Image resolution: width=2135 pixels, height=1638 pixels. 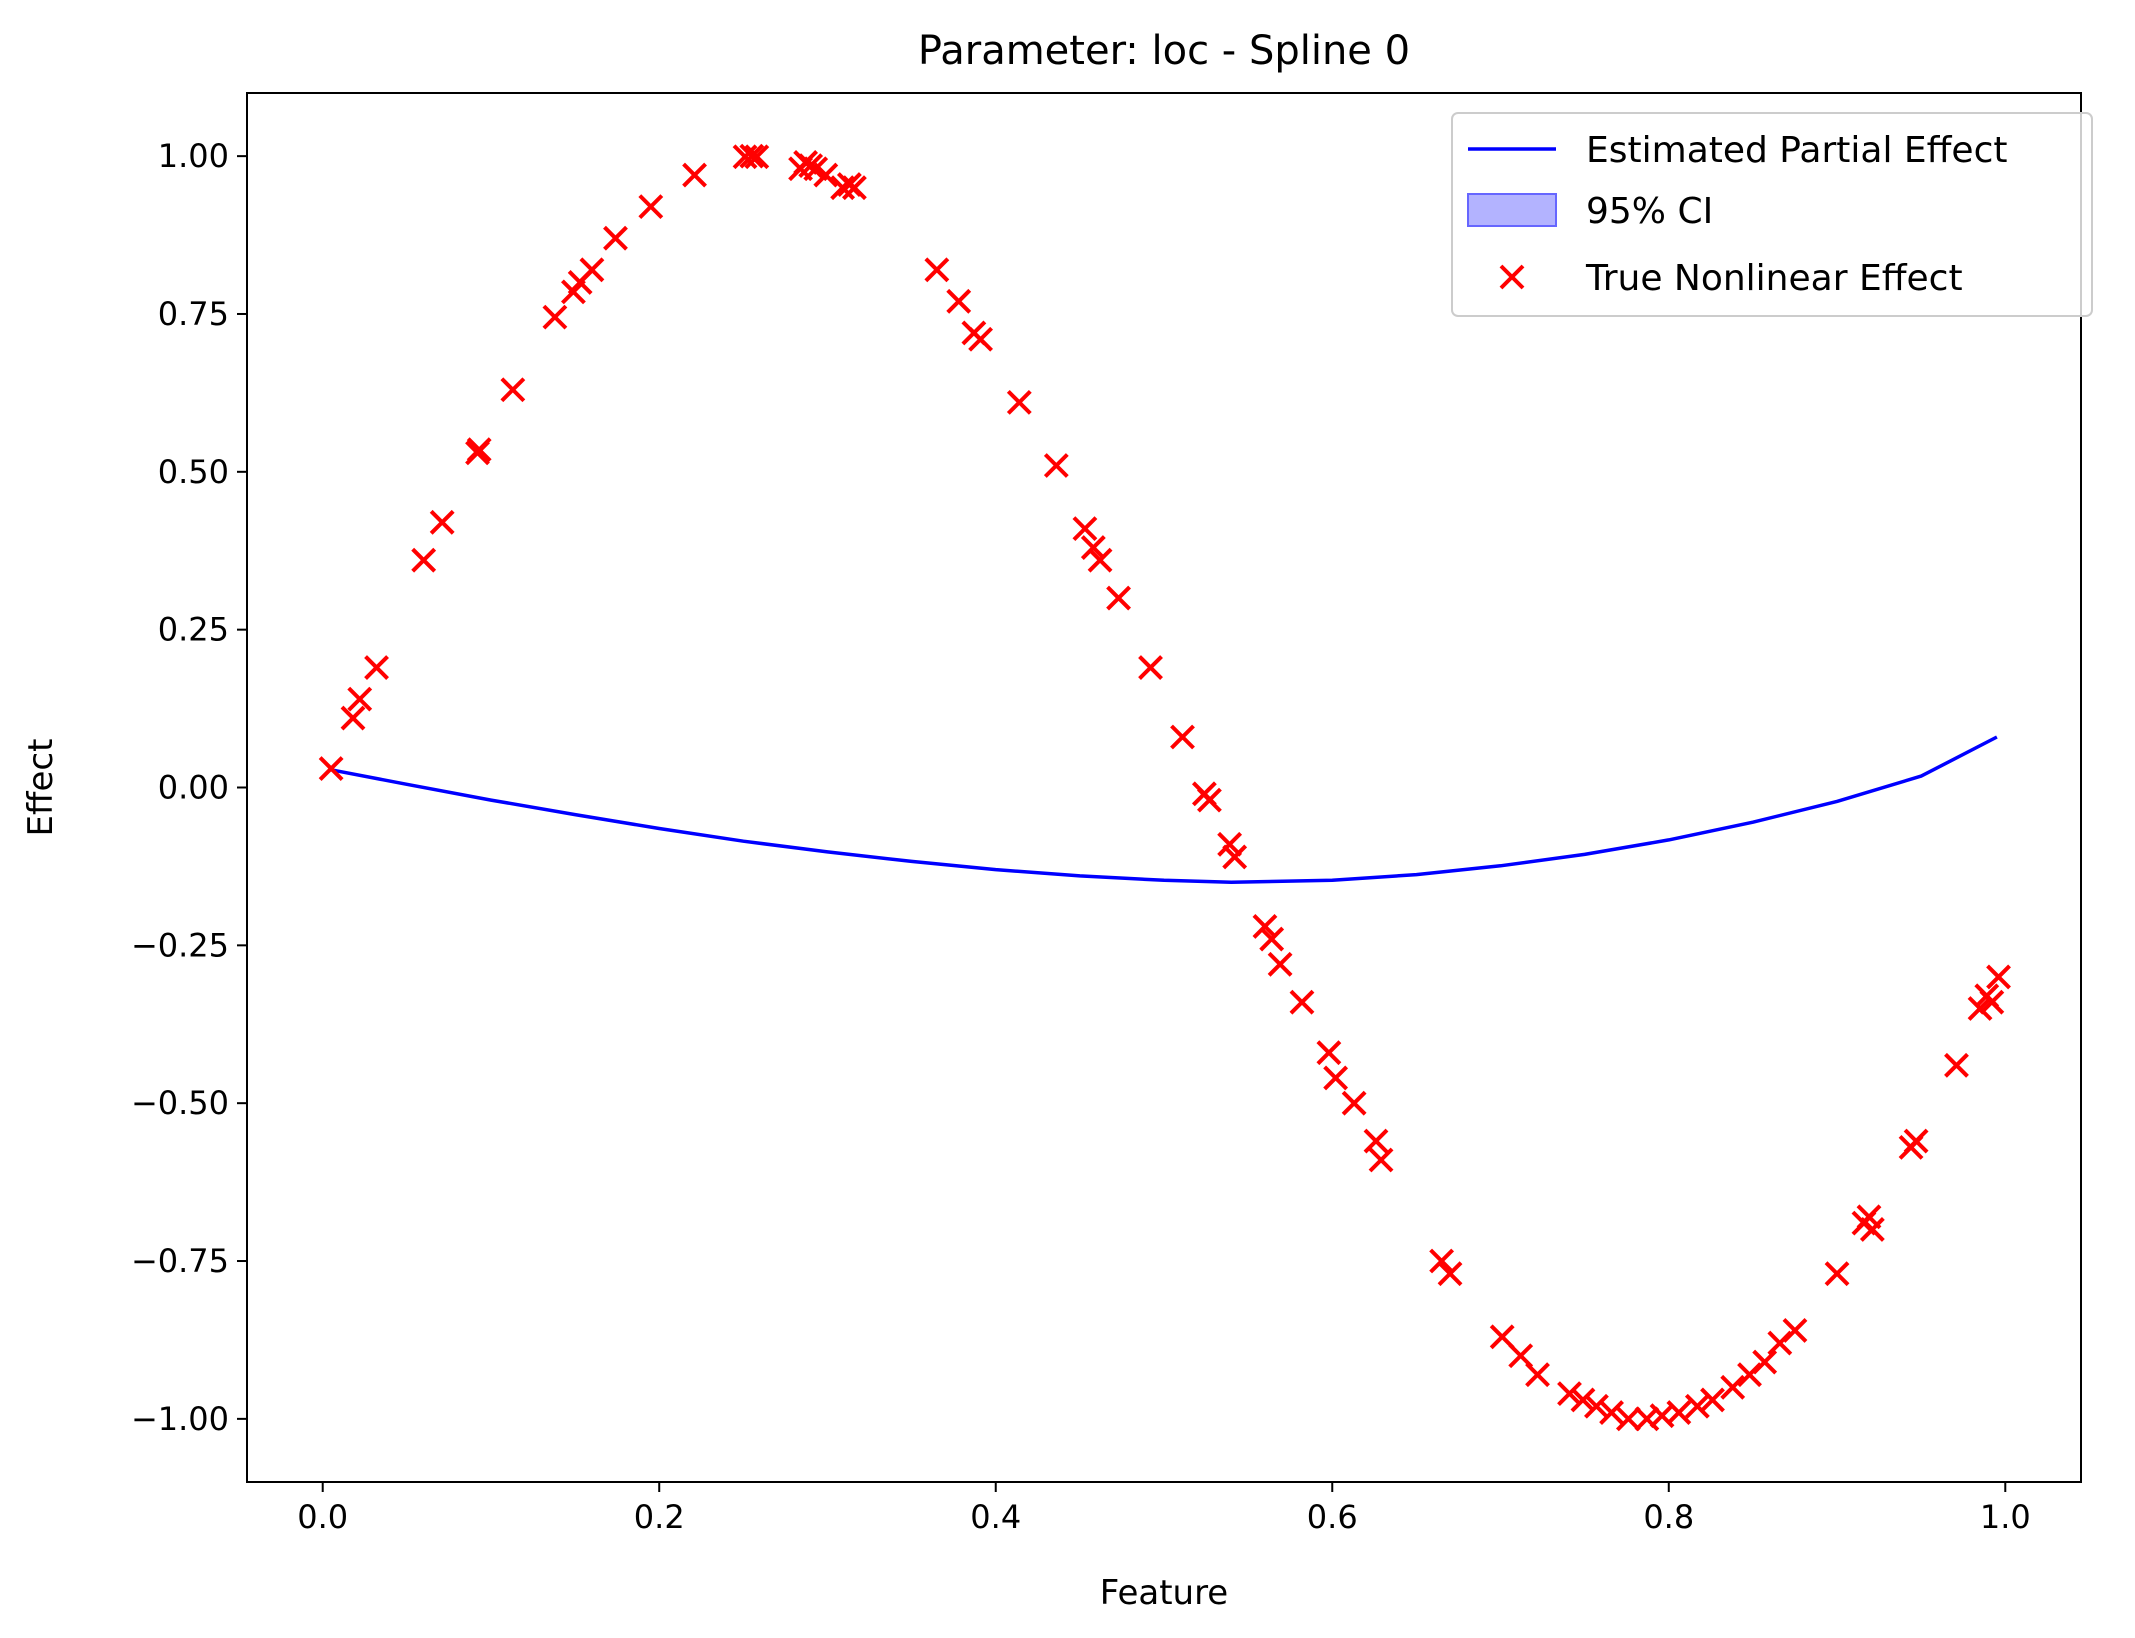 I want to click on legend-box, so click(x=1772, y=214).